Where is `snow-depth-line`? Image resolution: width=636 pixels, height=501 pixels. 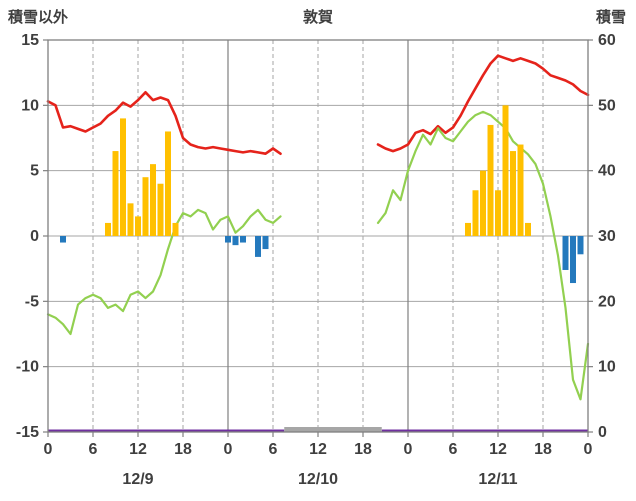
snow-depth-line is located at coordinates (164, 272).